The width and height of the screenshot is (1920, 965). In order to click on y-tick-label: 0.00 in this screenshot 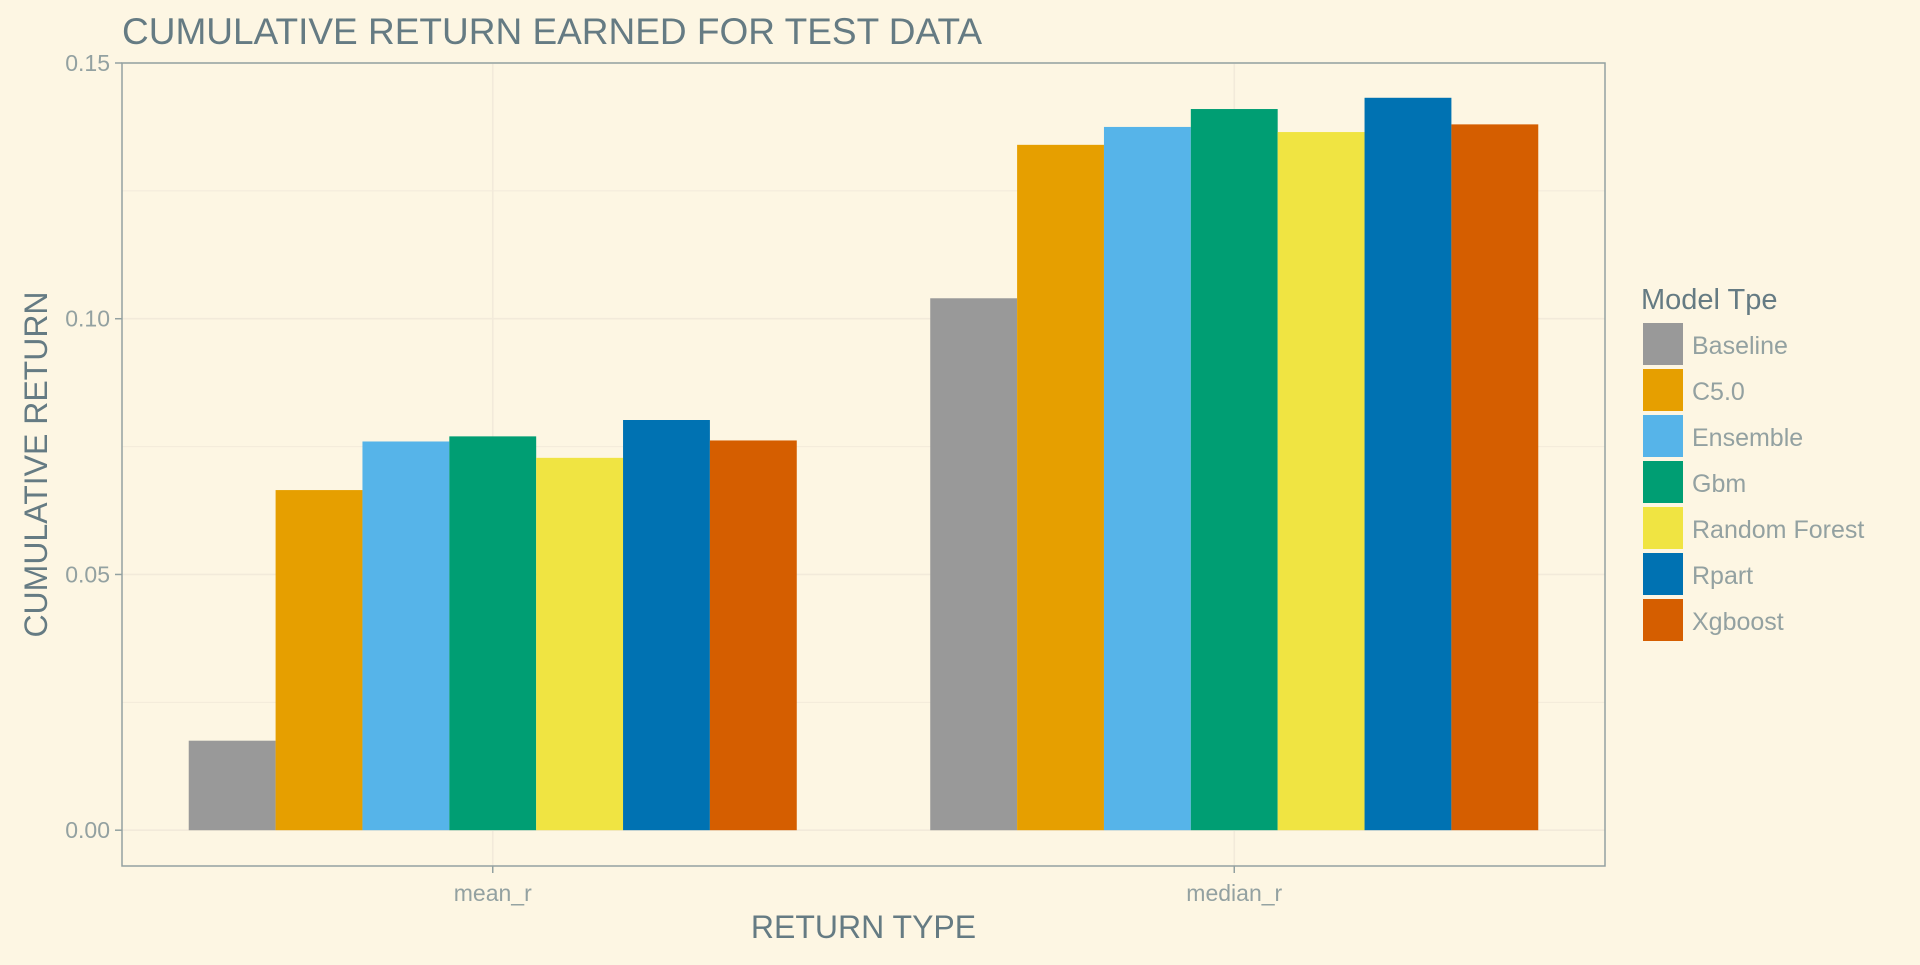, I will do `click(87, 830)`.